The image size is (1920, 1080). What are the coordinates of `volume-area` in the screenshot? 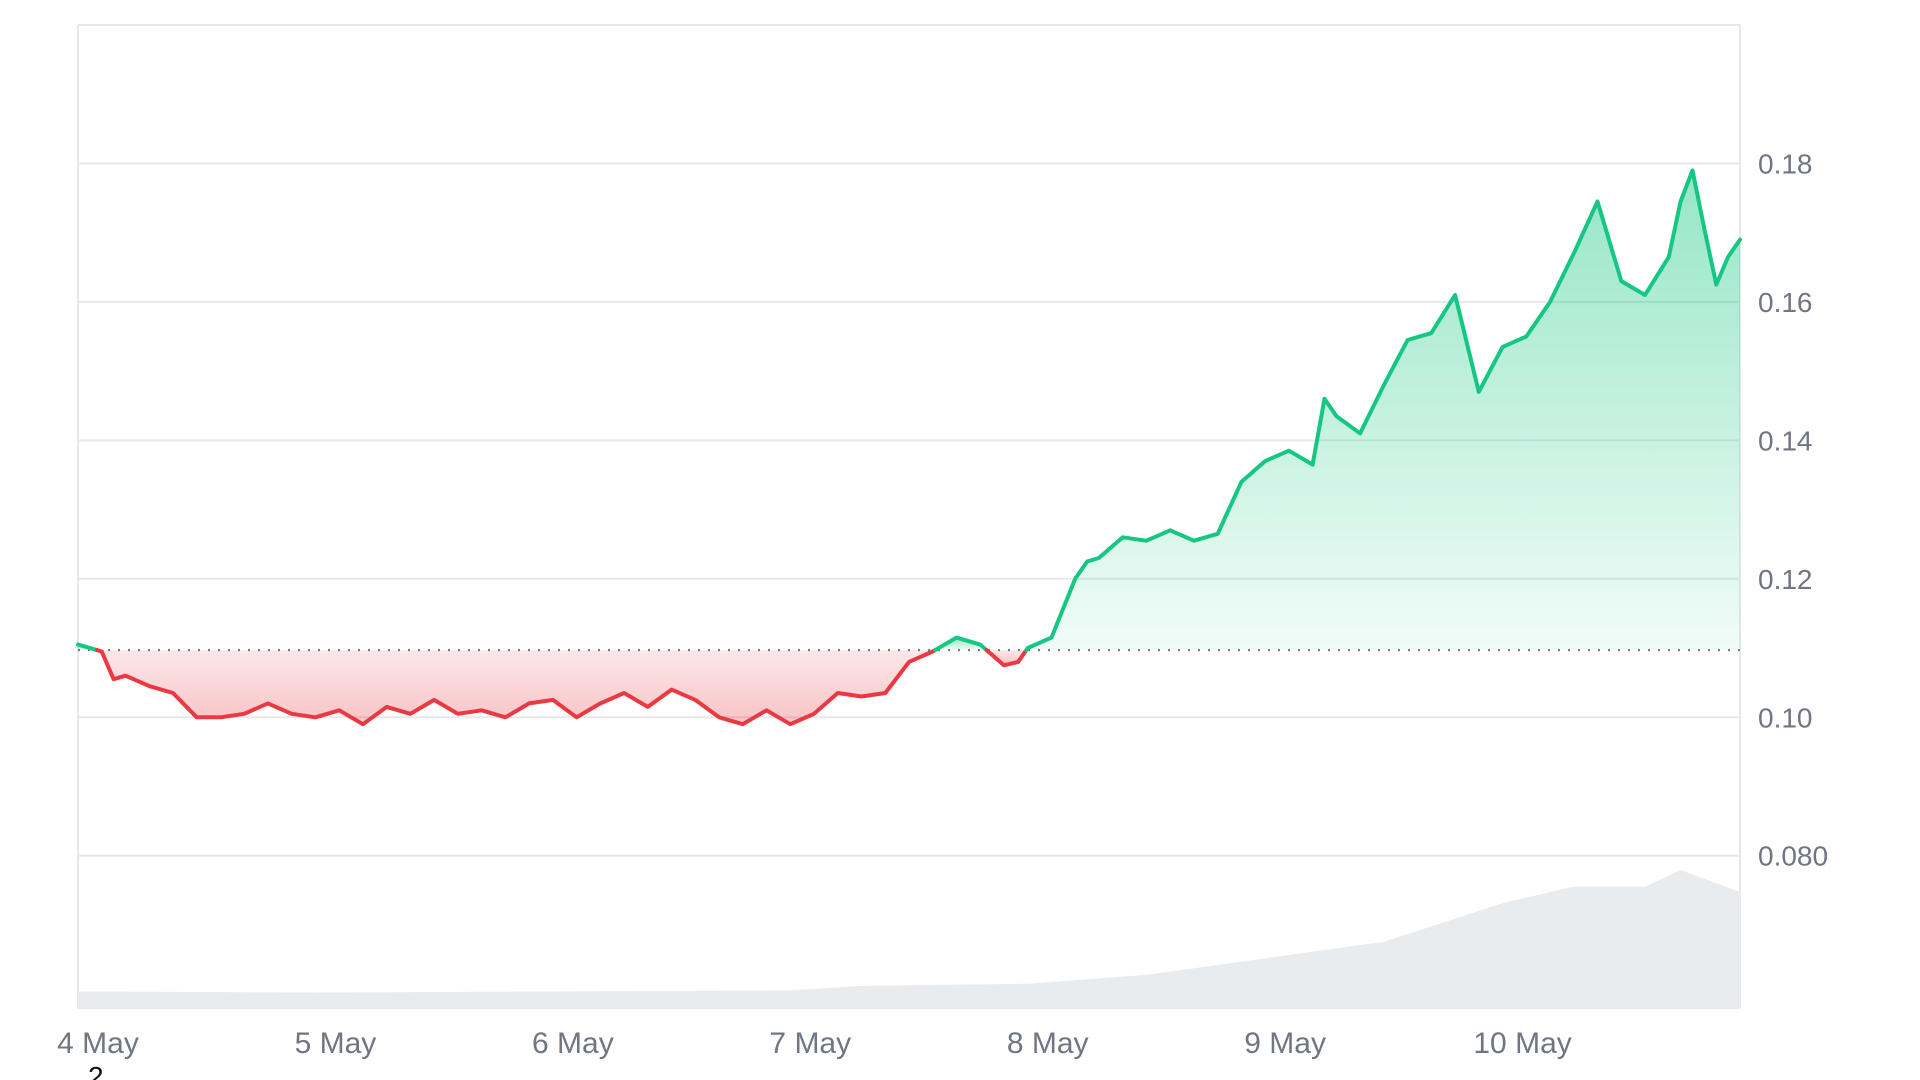 It's located at (909, 939).